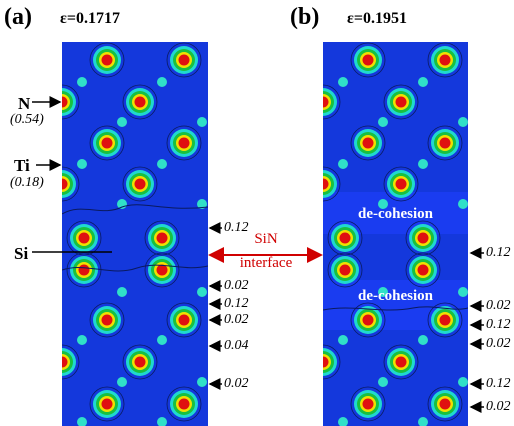  I want to click on value-b-2: 0.02, so click(498, 305).